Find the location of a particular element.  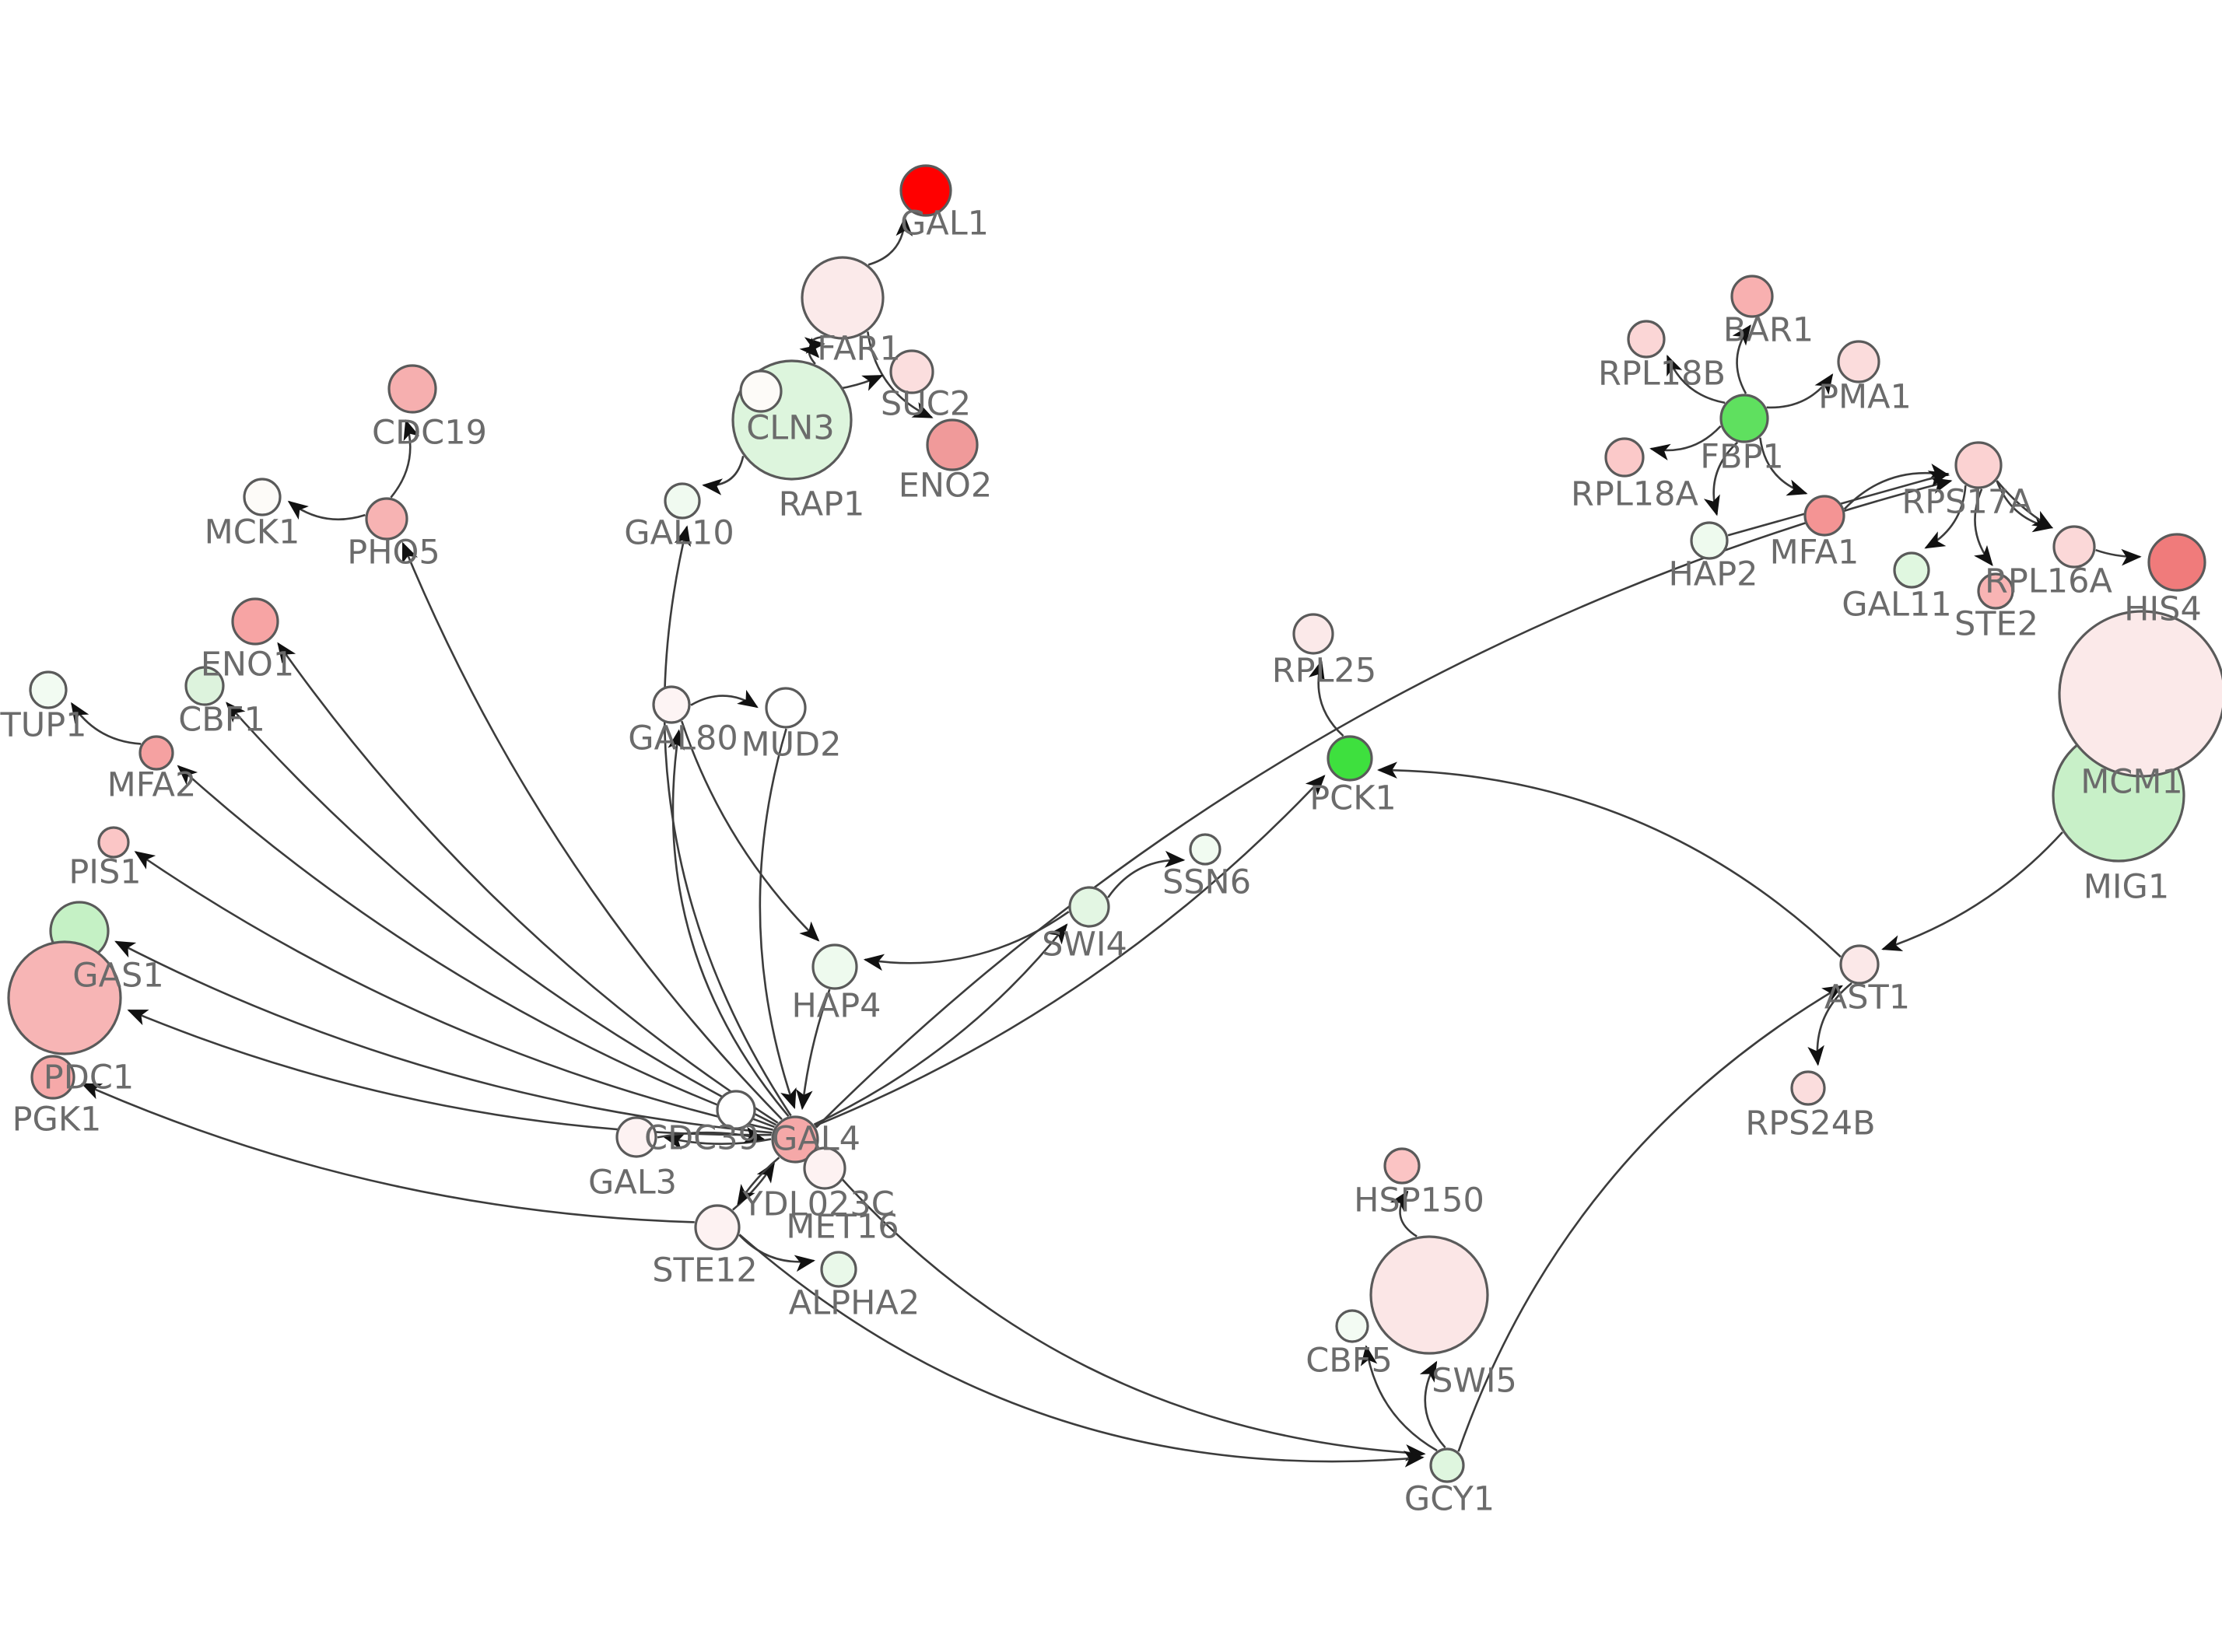

gene-label-ste12: STE12 is located at coordinates (704, 1271).